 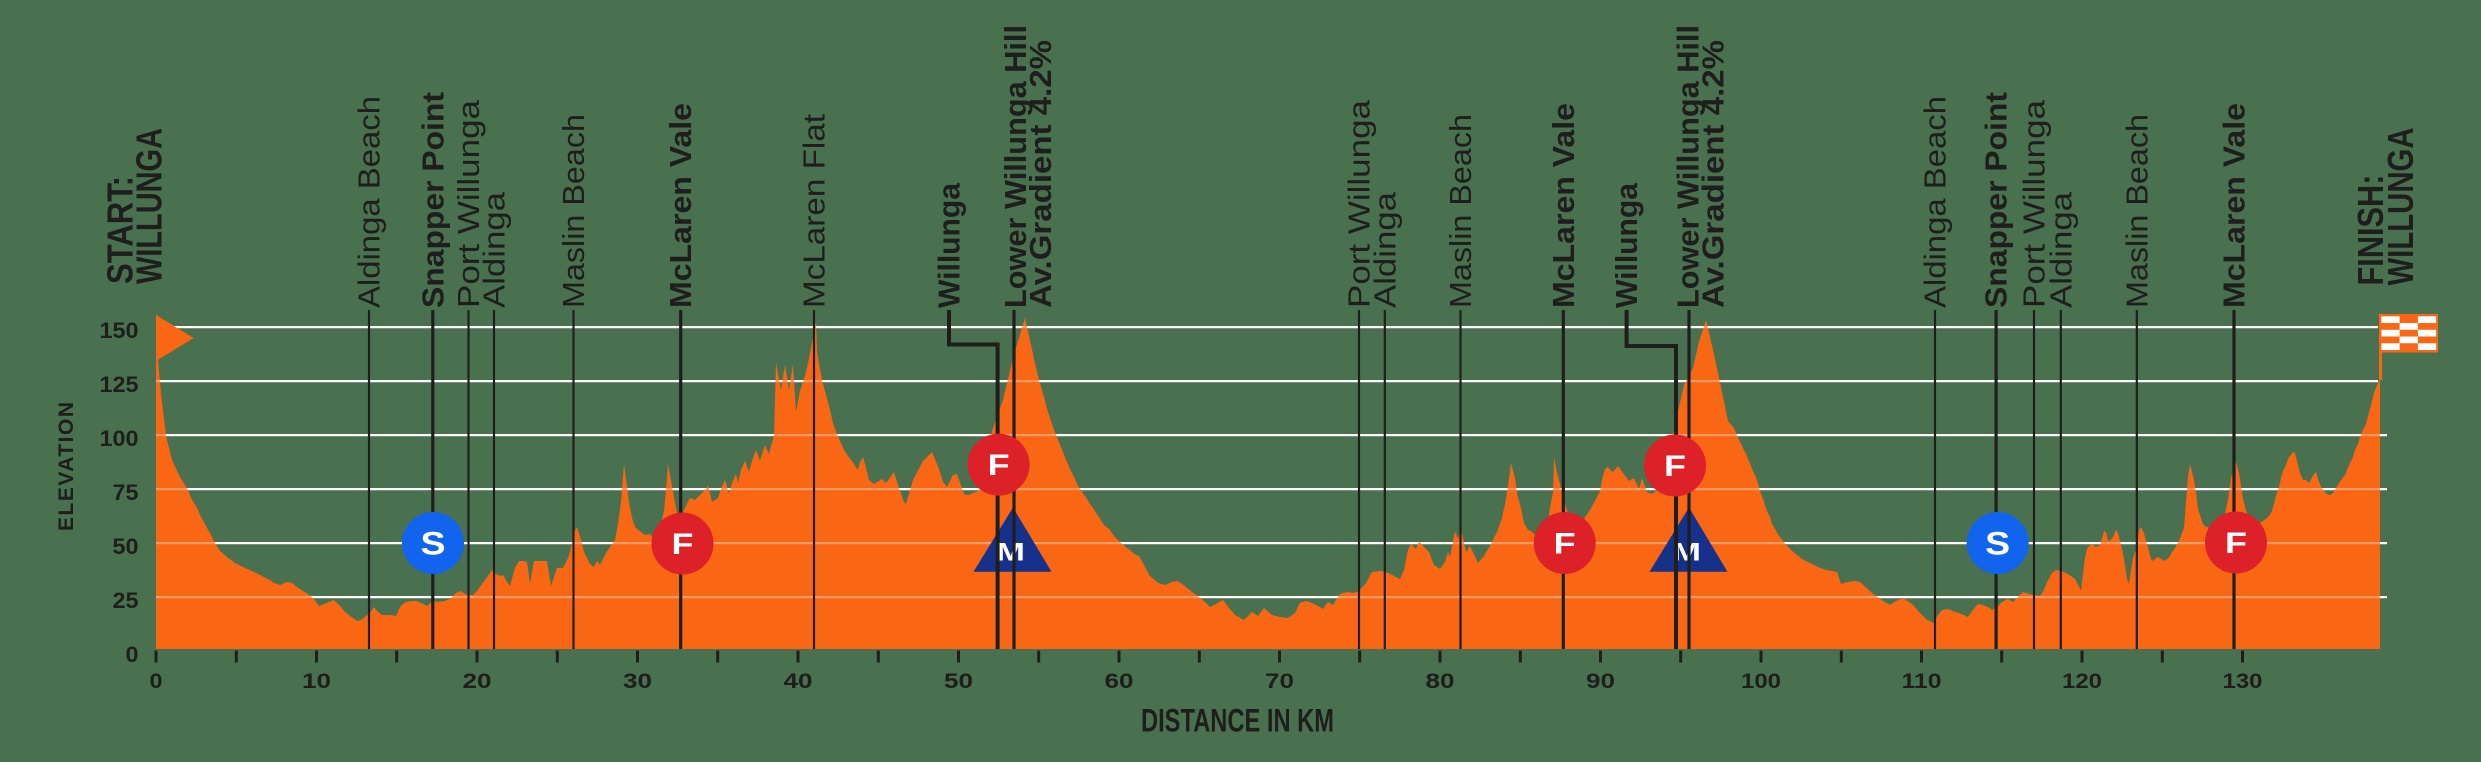 I want to click on svg-text: 120, so click(x=2082, y=681).